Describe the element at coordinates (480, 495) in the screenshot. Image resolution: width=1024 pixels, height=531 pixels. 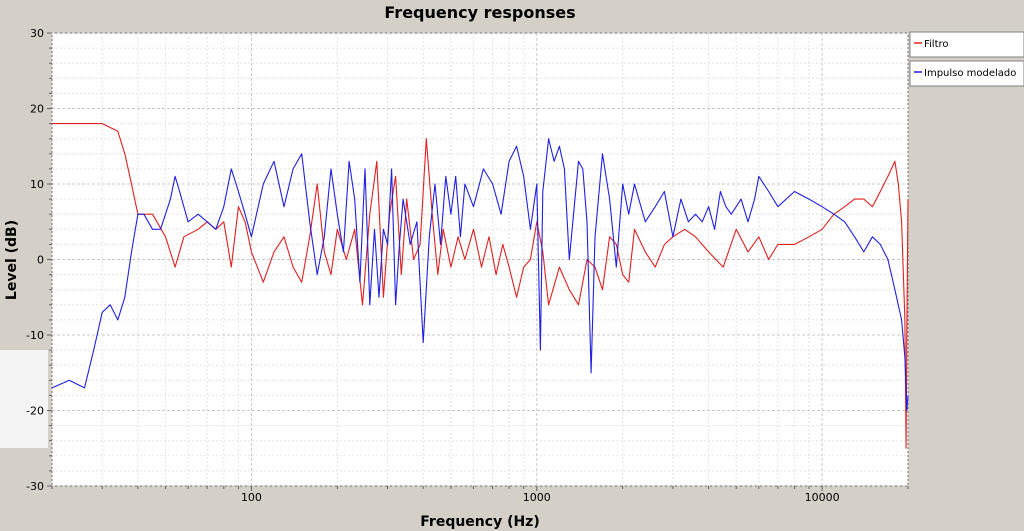
I see `x-axis-ticks: 100 1000 10000` at that location.